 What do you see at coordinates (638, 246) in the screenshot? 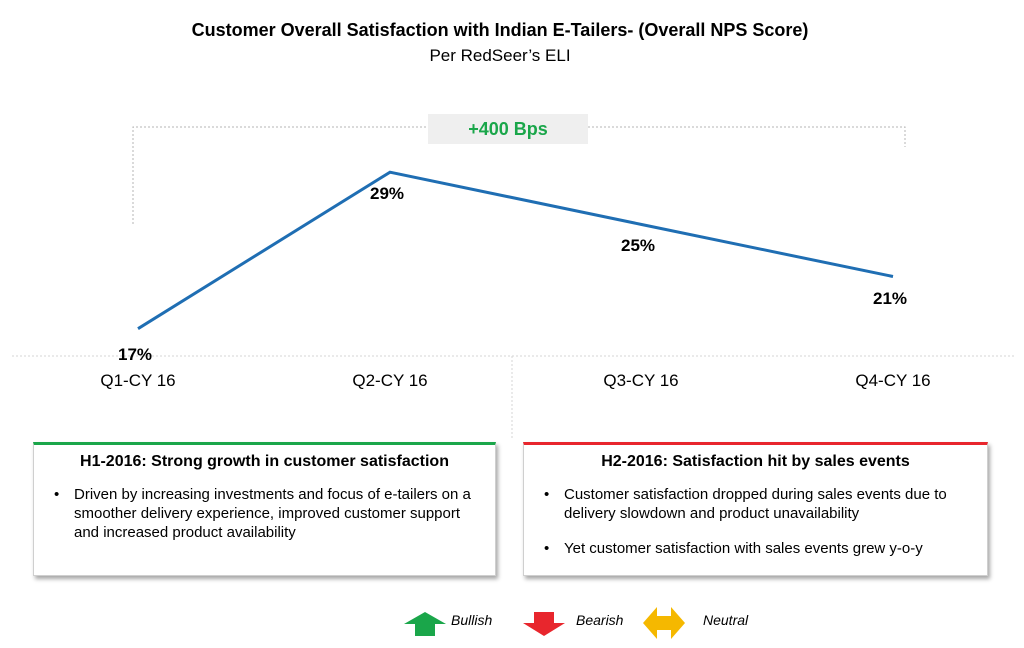
I see `data-label: 25%` at bounding box center [638, 246].